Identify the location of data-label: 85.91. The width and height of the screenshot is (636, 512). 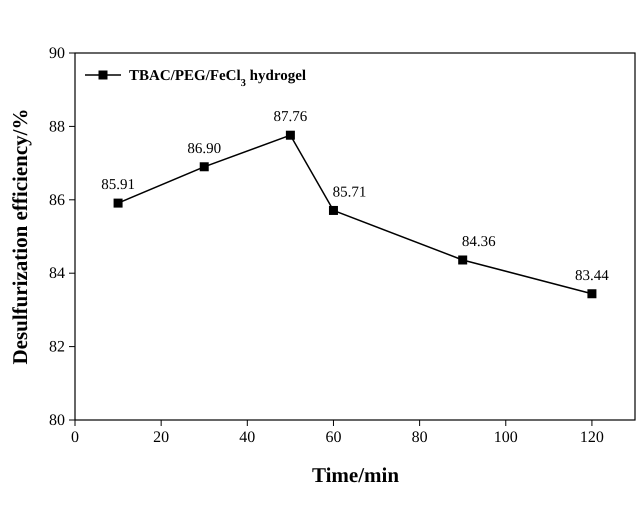
(118, 185).